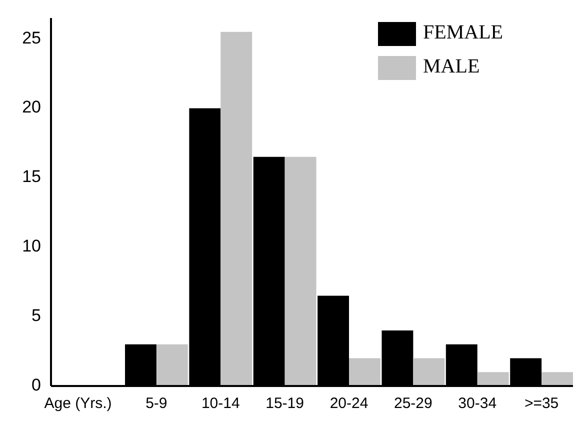 The width and height of the screenshot is (581, 421). What do you see at coordinates (451, 67) in the screenshot?
I see `legend-label: MALE` at bounding box center [451, 67].